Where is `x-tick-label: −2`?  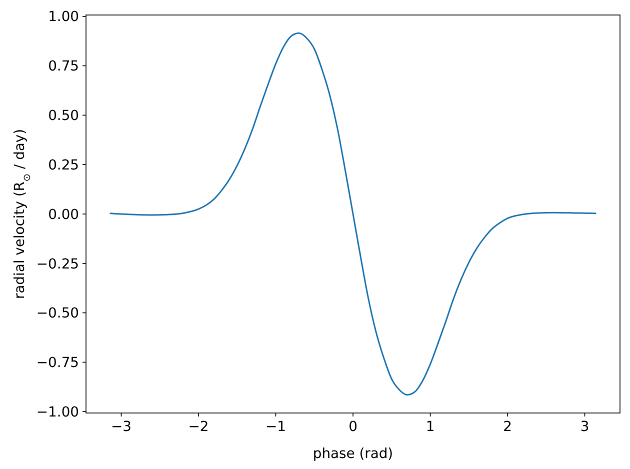
x-tick-label: −2 is located at coordinates (198, 427).